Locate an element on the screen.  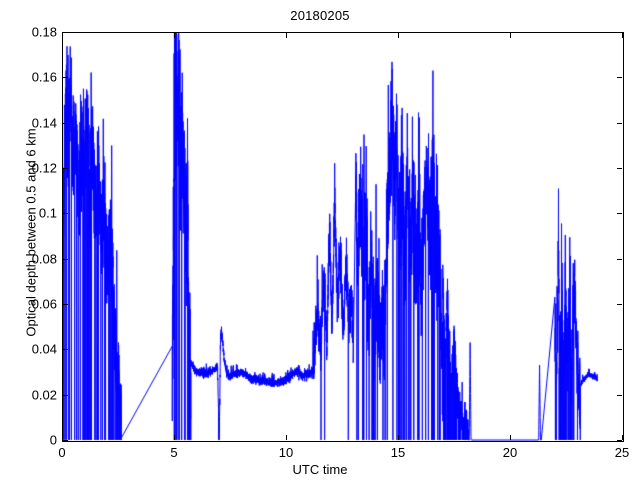
y-tick-label: 0.08 is located at coordinates (44, 259).